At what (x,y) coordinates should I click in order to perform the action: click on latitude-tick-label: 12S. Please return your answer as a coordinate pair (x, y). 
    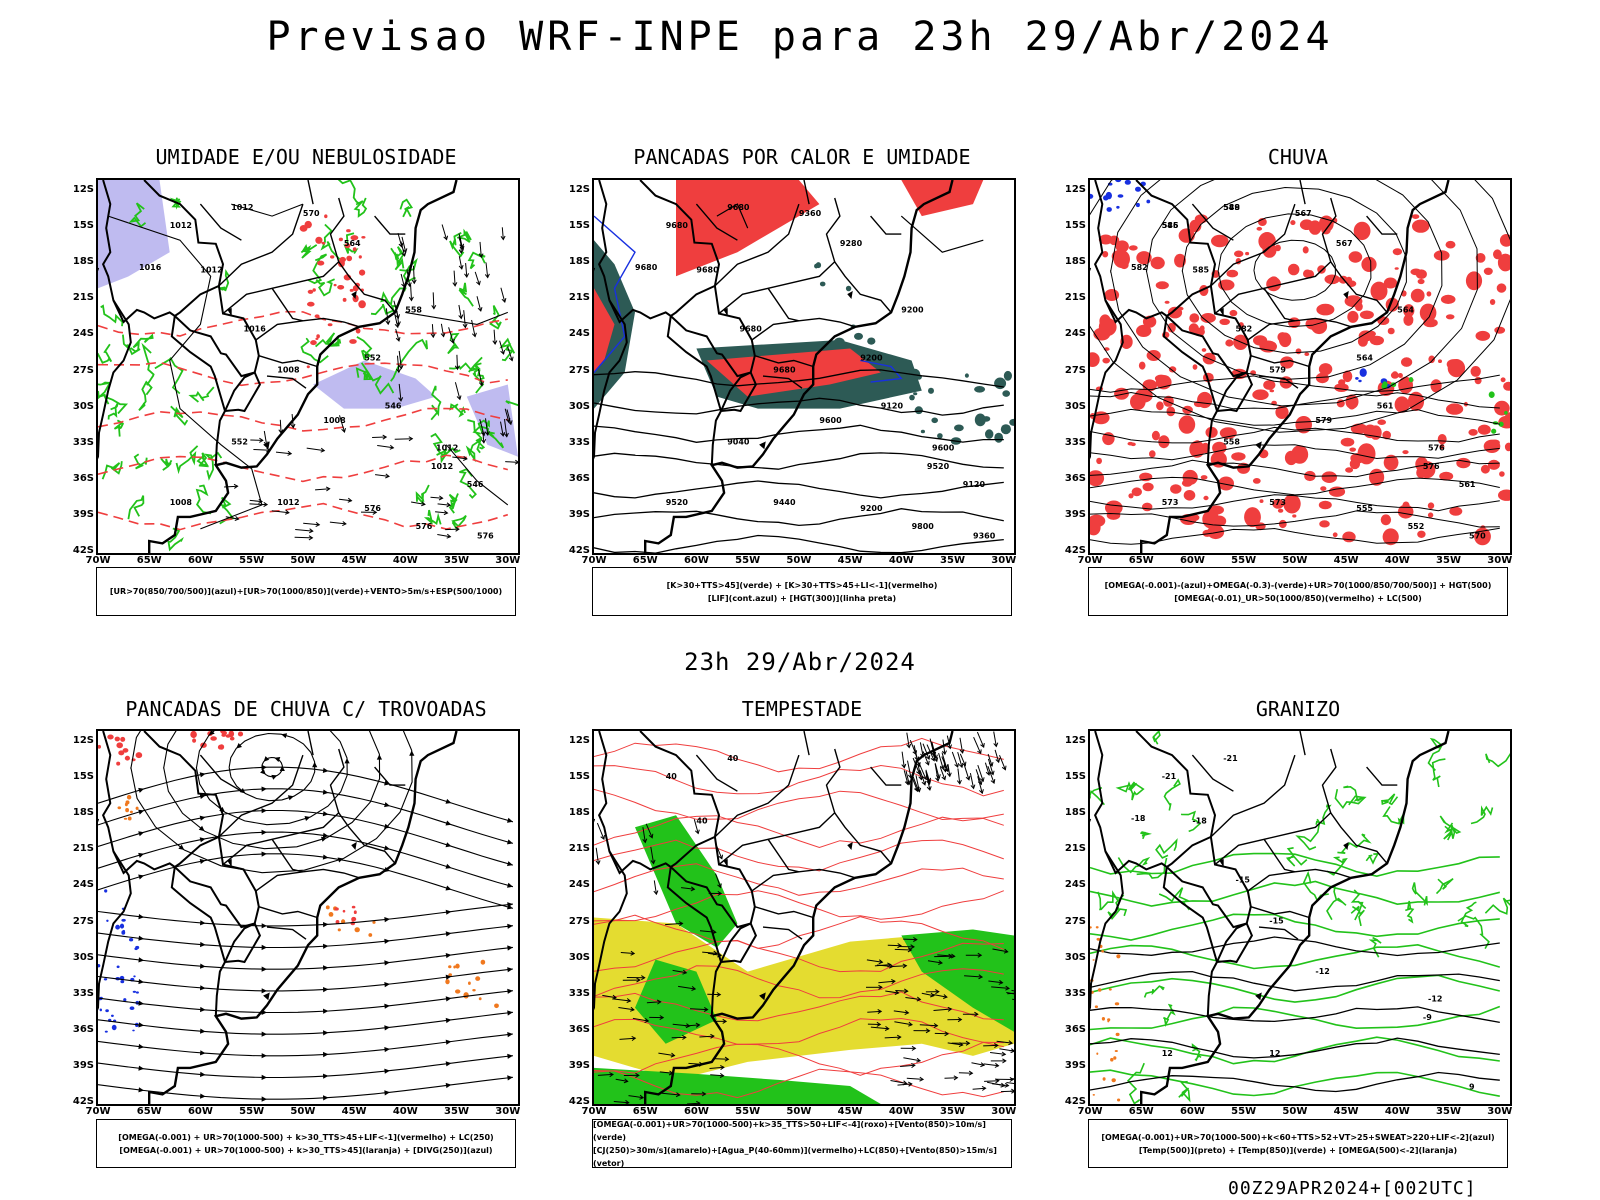
    Looking at the image, I should click on (1075, 741).